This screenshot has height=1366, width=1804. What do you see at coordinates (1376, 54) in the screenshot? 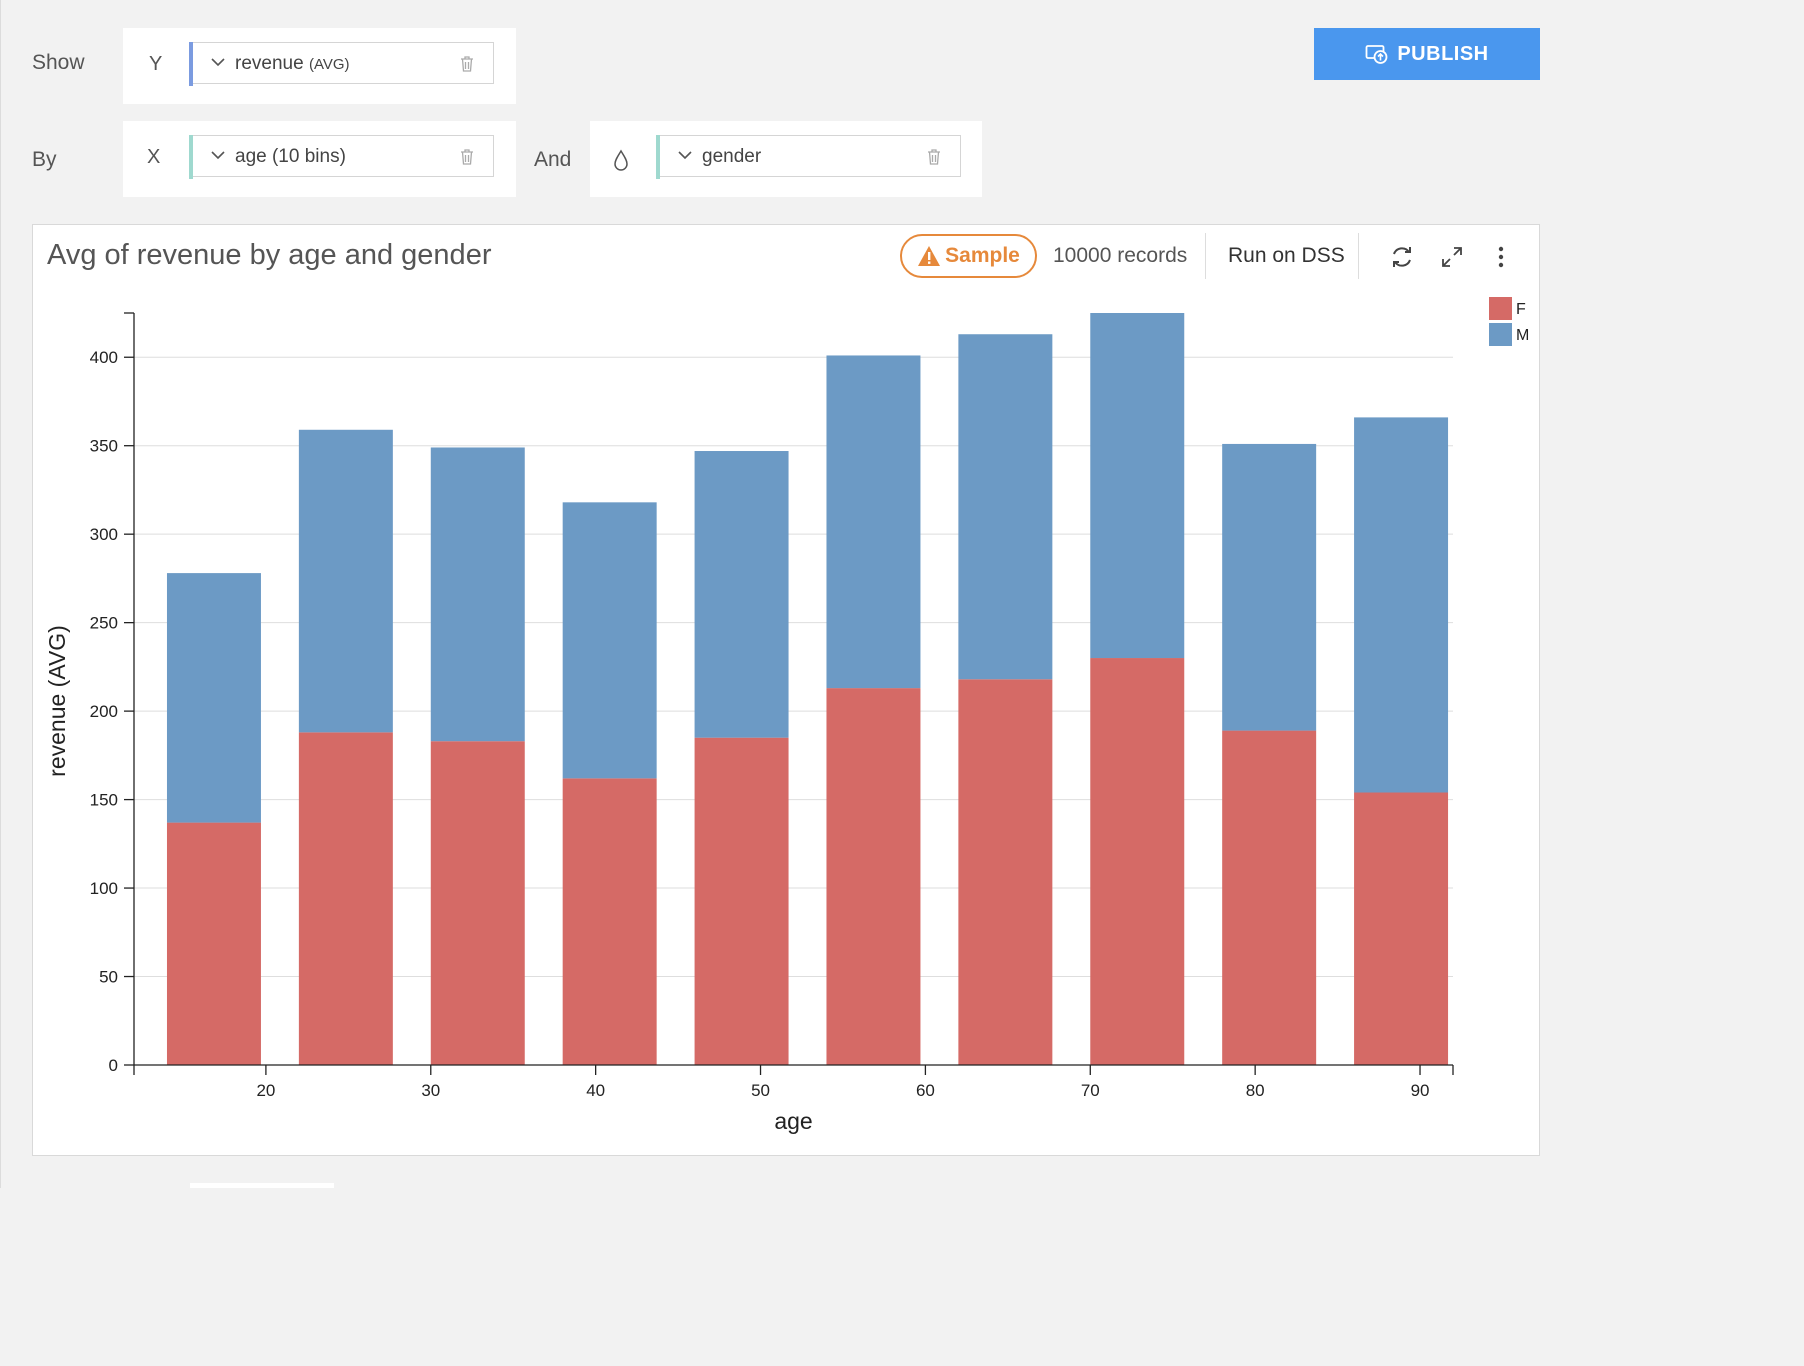
I see `publish-icon` at bounding box center [1376, 54].